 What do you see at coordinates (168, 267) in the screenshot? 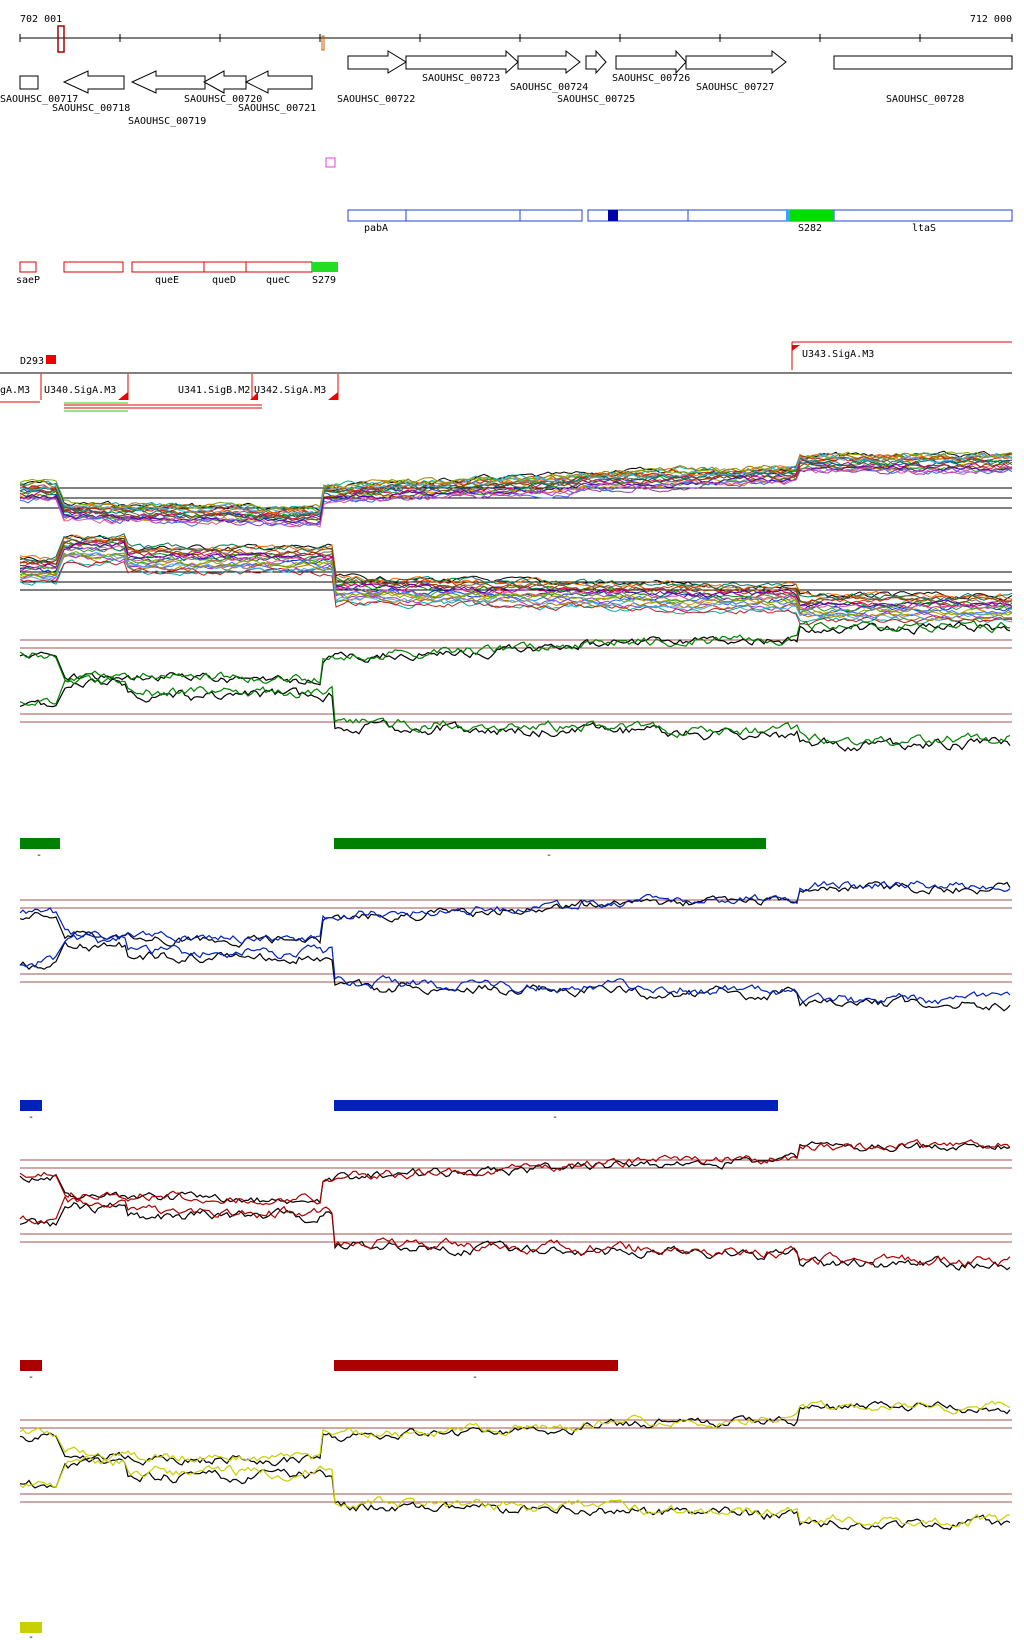
I see `feature-queE` at bounding box center [168, 267].